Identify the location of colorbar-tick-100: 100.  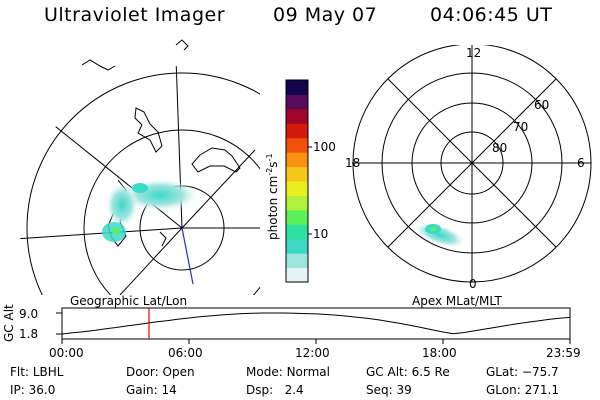
(324, 147).